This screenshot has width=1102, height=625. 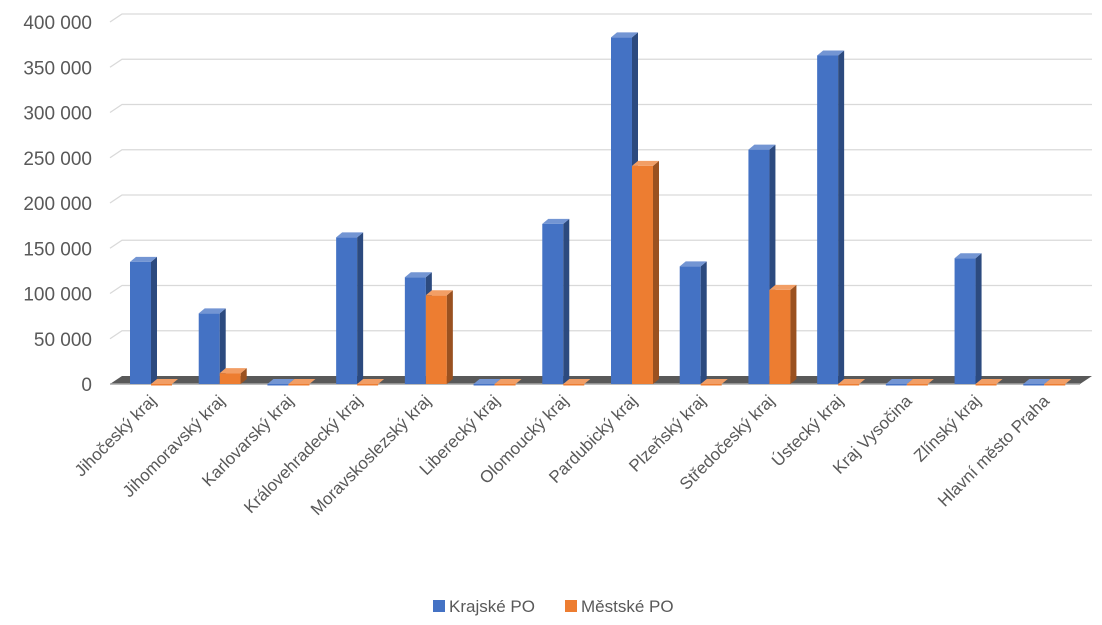 I want to click on y-tick-label: 250 000, so click(x=57, y=159).